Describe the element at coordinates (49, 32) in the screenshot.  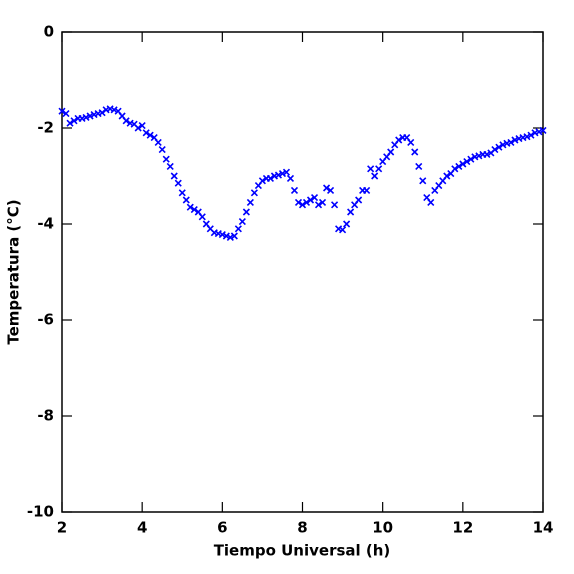
I see `y-tick-label: 0` at that location.